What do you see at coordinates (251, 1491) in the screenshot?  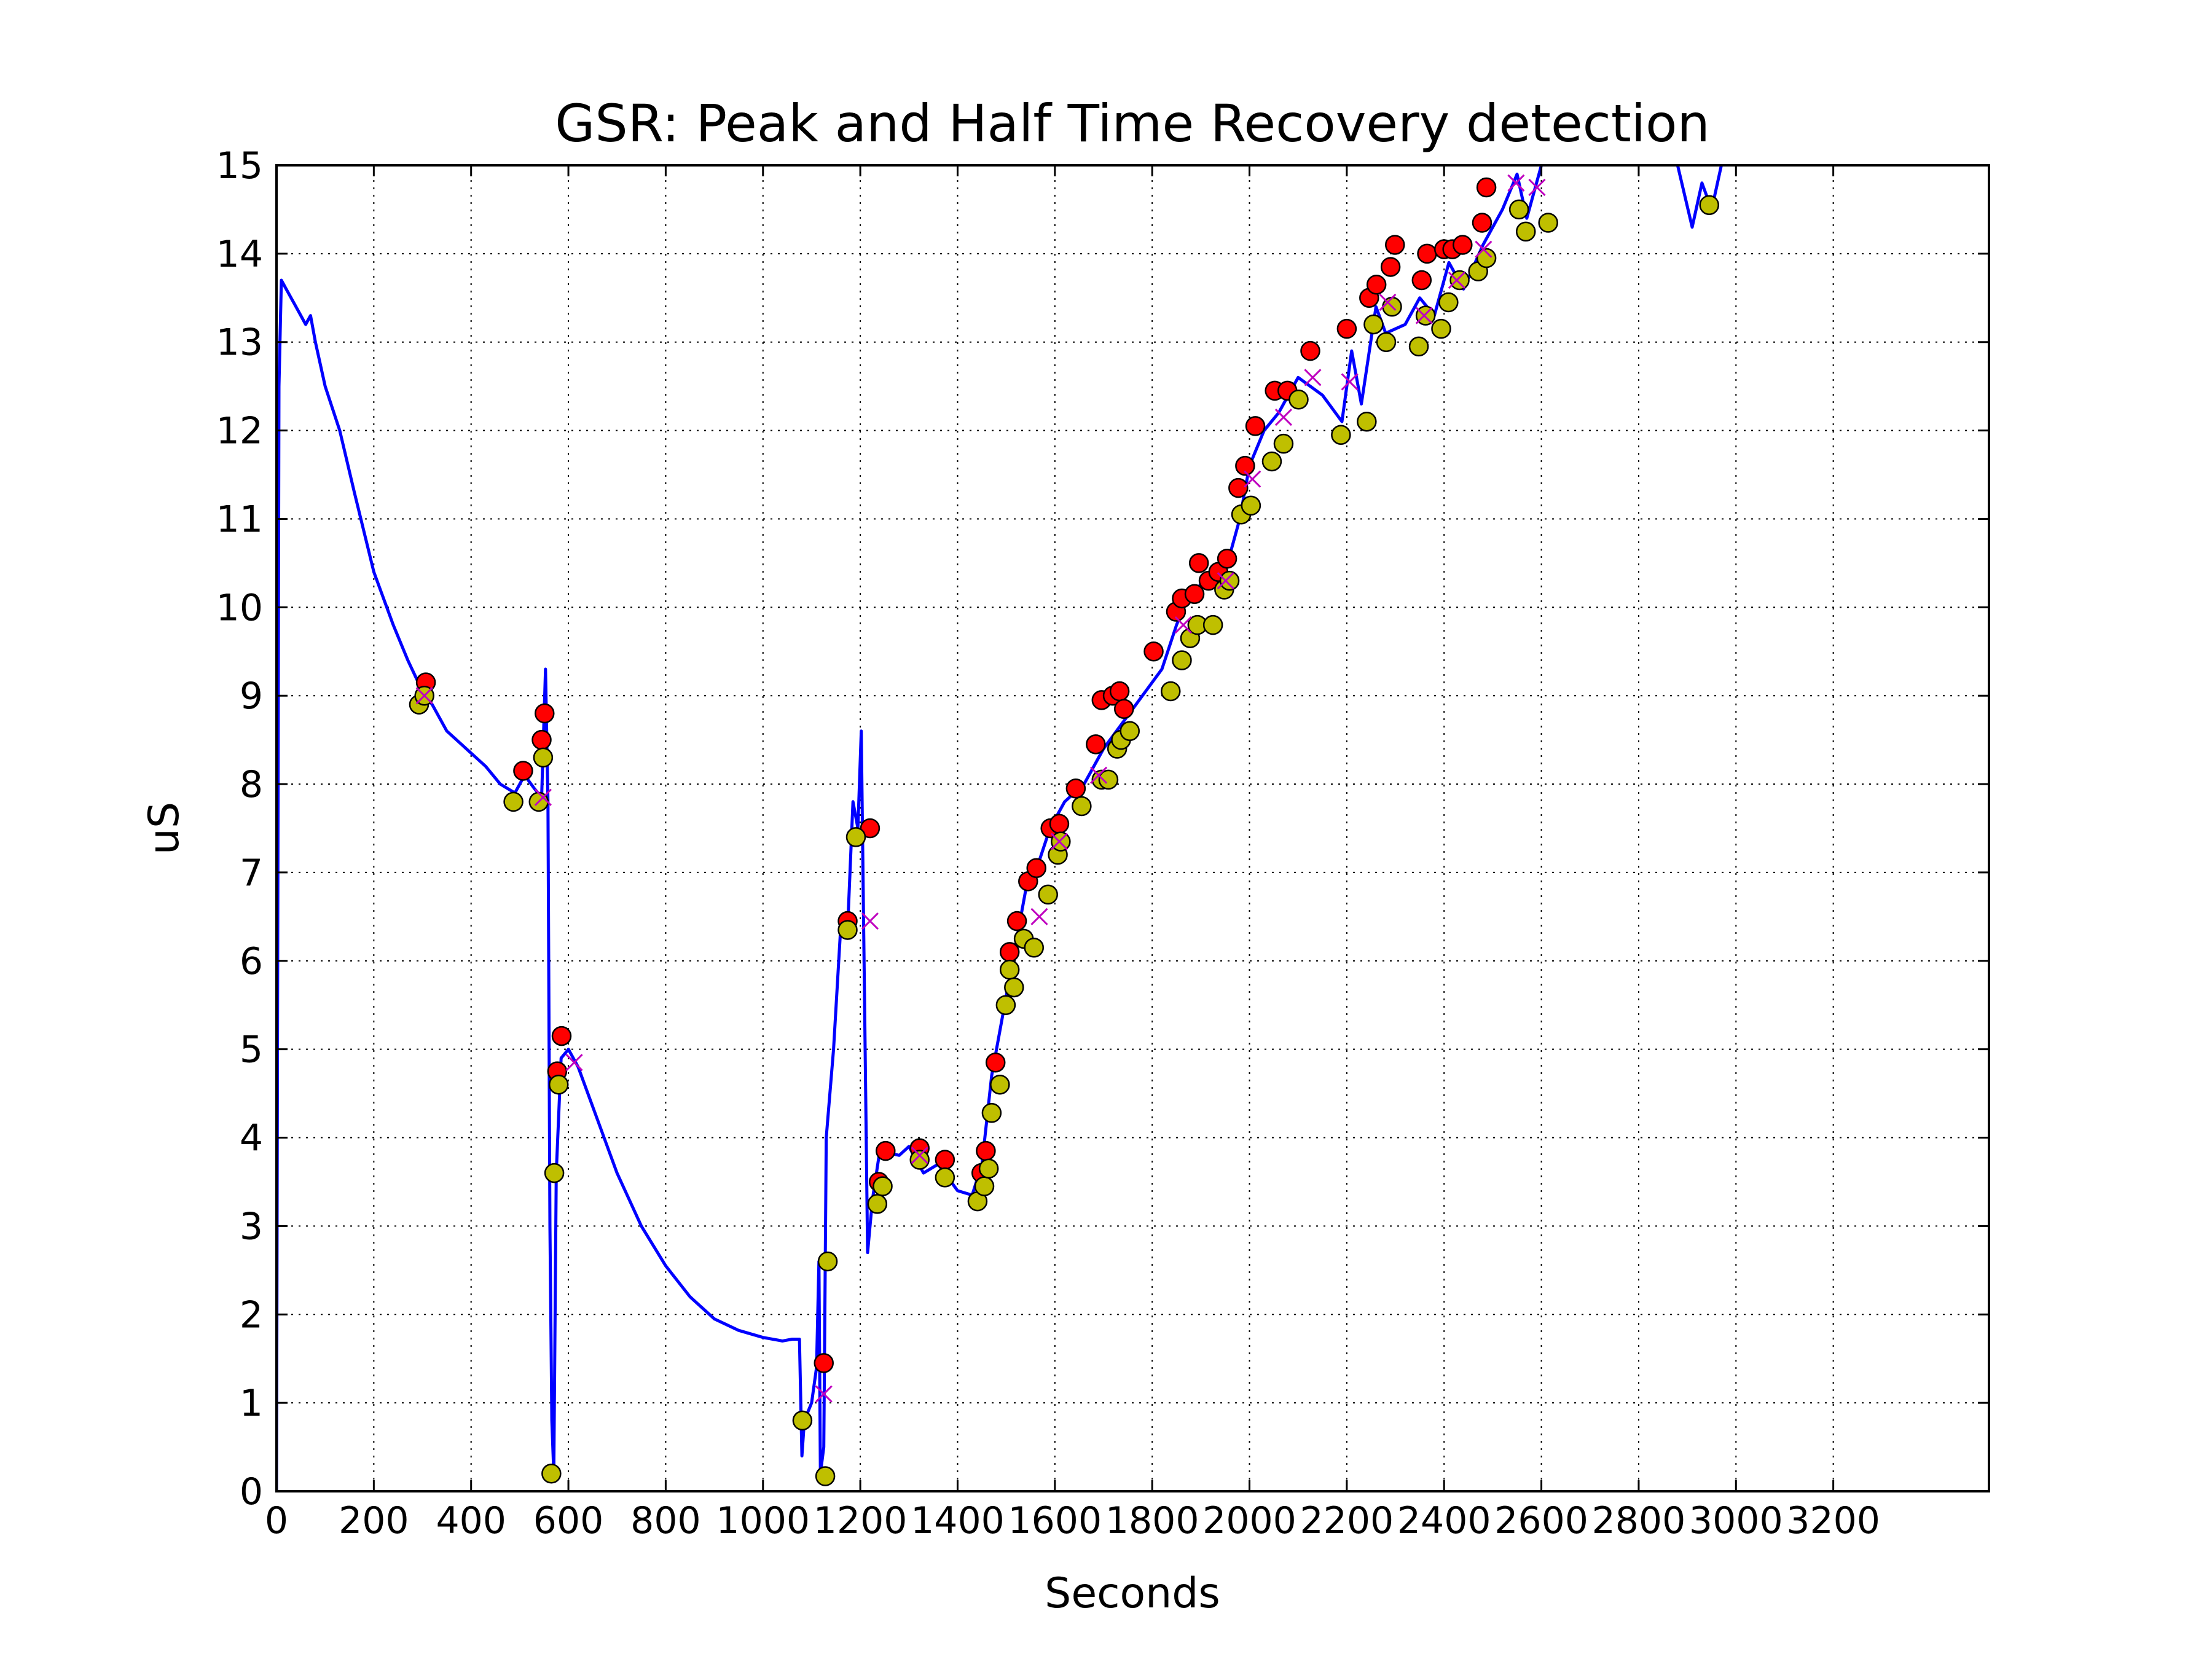 I see `y-tick-label: 0` at bounding box center [251, 1491].